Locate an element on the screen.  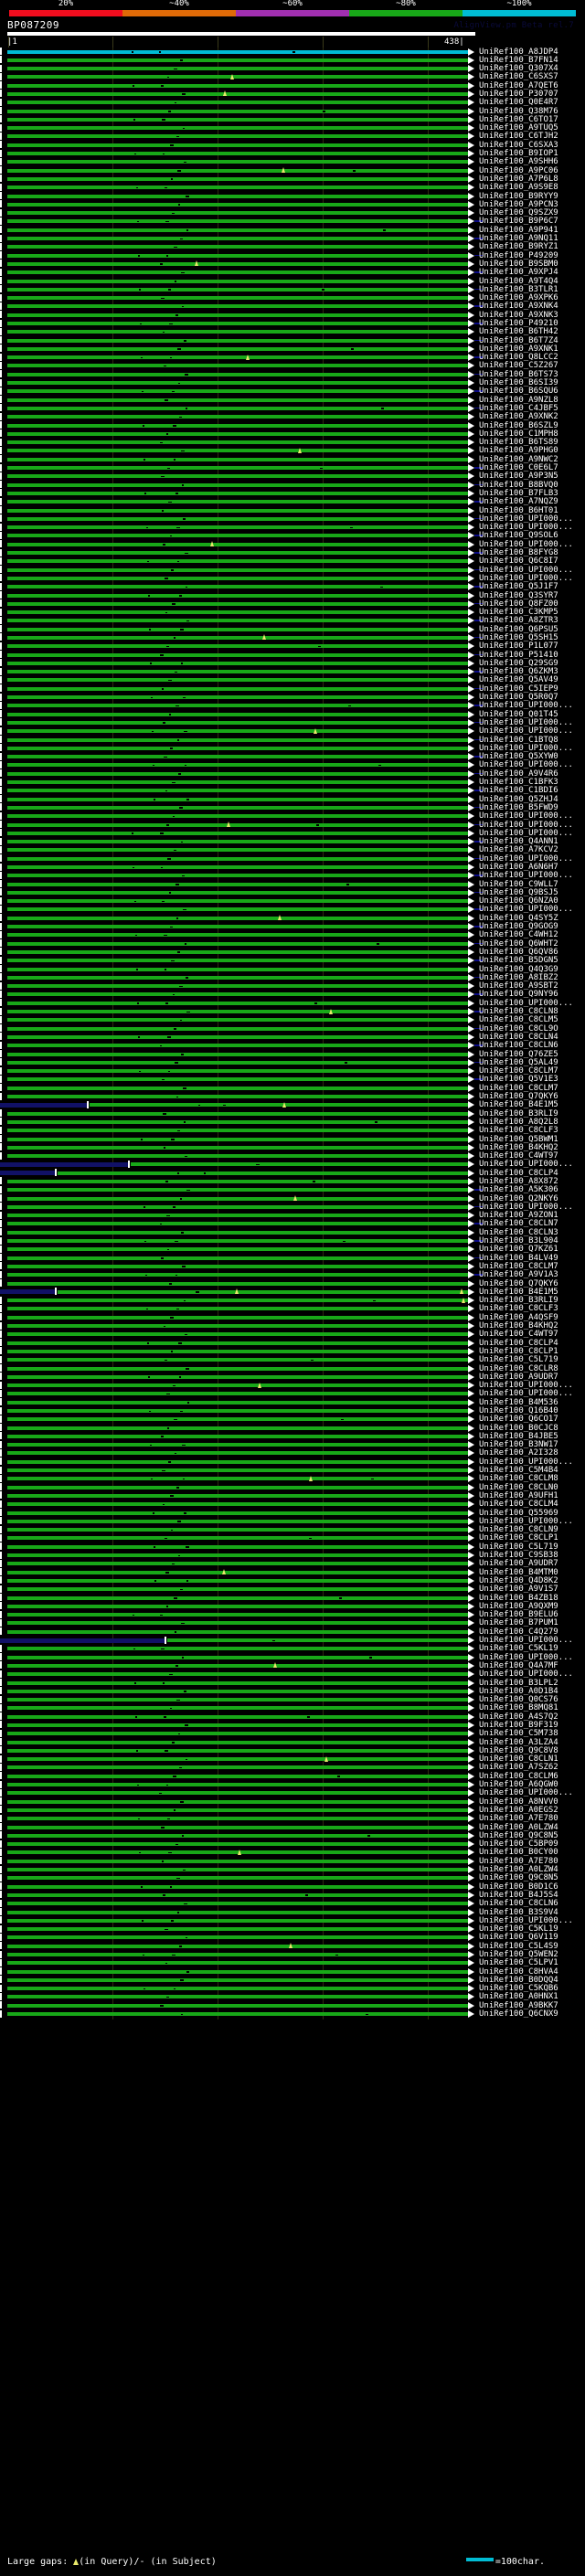
row-subject-id: UniRef100_A7NQZ9 is located at coordinates (518, 502).